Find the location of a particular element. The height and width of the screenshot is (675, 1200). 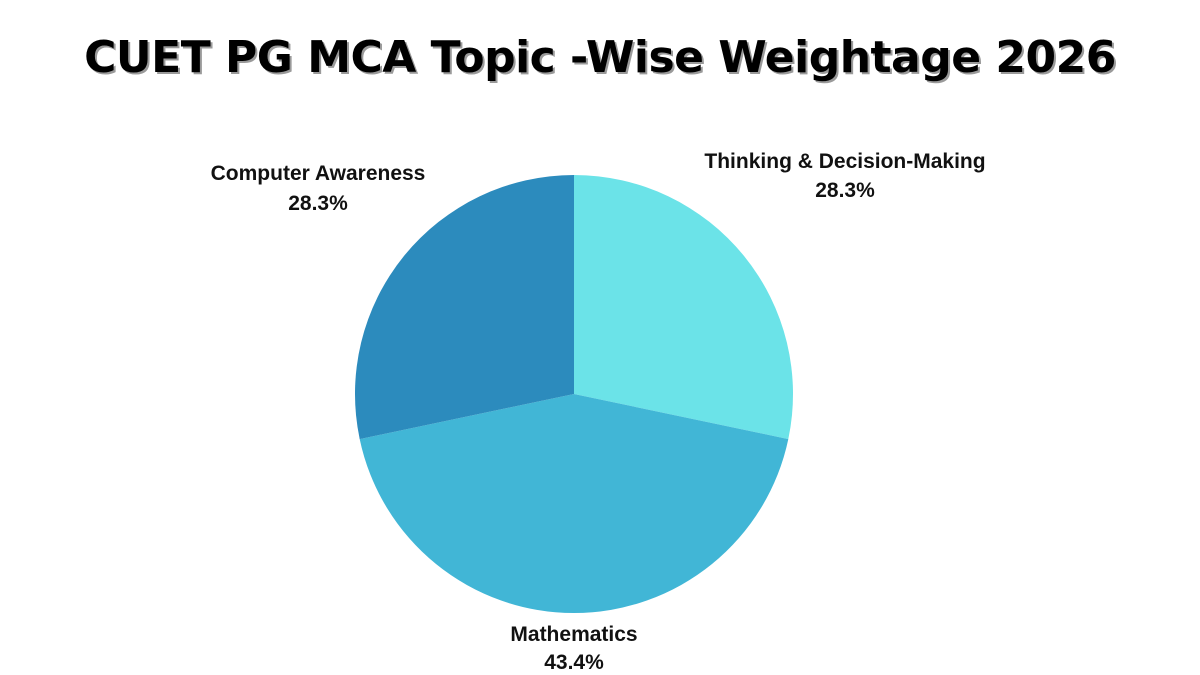

pie-slice-thinking-decision-making is located at coordinates (683, 307).